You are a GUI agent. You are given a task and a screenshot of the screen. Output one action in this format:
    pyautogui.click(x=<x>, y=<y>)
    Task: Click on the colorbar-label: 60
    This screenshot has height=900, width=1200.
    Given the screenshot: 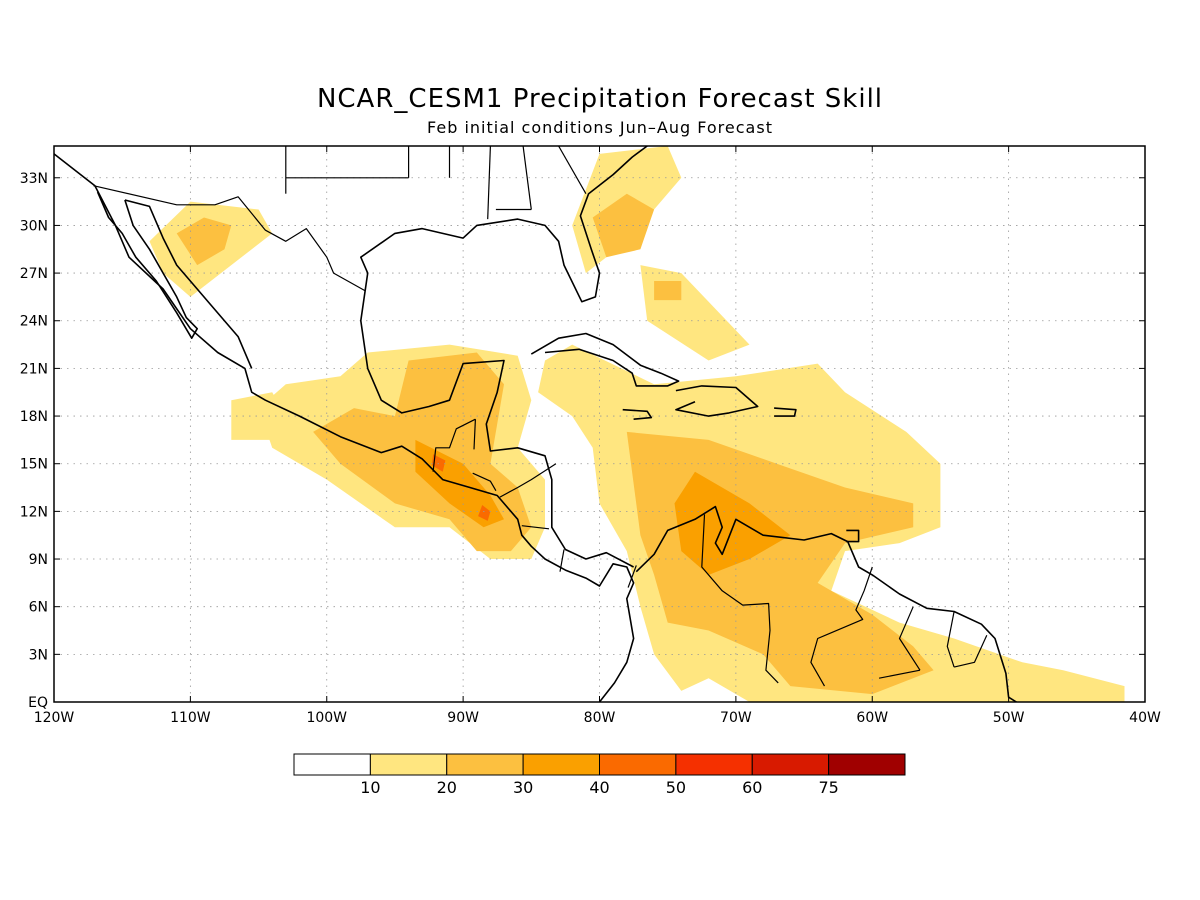 What is the action you would take?
    pyautogui.click(x=752, y=787)
    